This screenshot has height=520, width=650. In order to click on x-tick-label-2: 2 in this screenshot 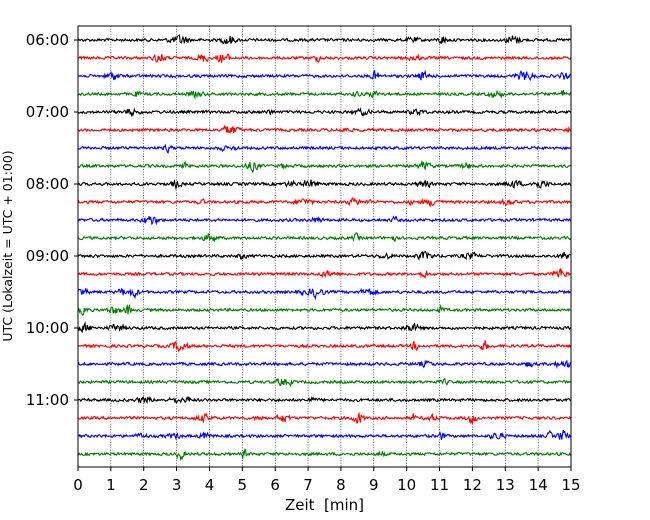, I will do `click(144, 485)`.